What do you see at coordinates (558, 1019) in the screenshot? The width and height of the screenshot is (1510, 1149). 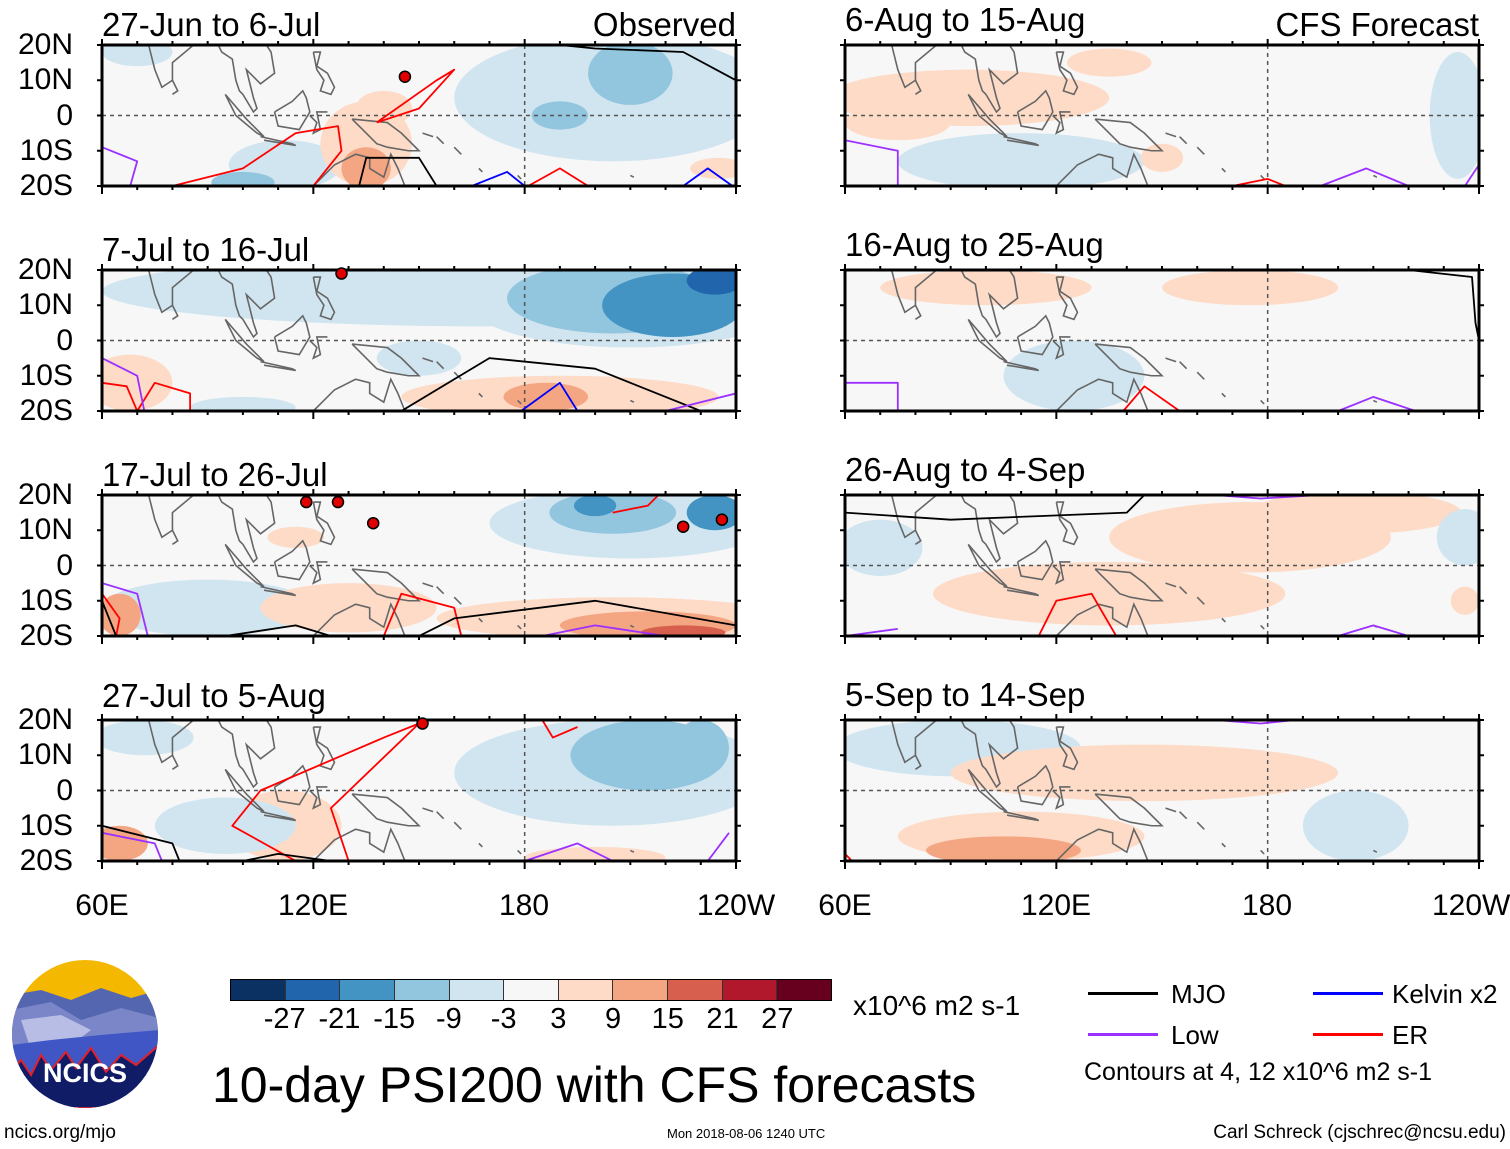 I see `colorbar-tick: 3` at bounding box center [558, 1019].